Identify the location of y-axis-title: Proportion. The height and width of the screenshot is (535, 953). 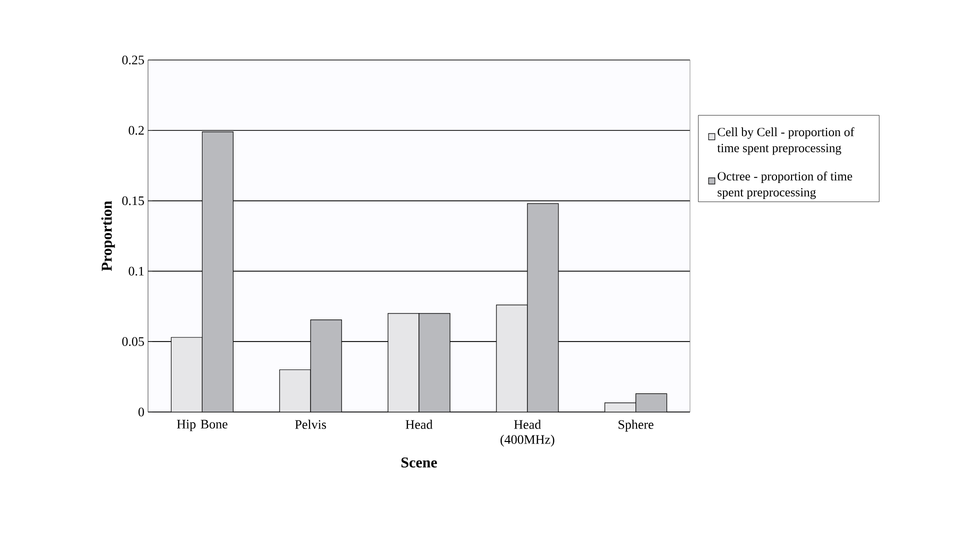
(108, 236).